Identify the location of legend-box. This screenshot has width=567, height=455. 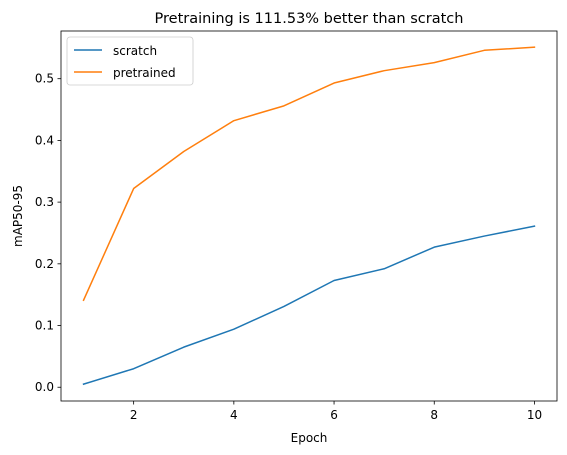
(130, 61).